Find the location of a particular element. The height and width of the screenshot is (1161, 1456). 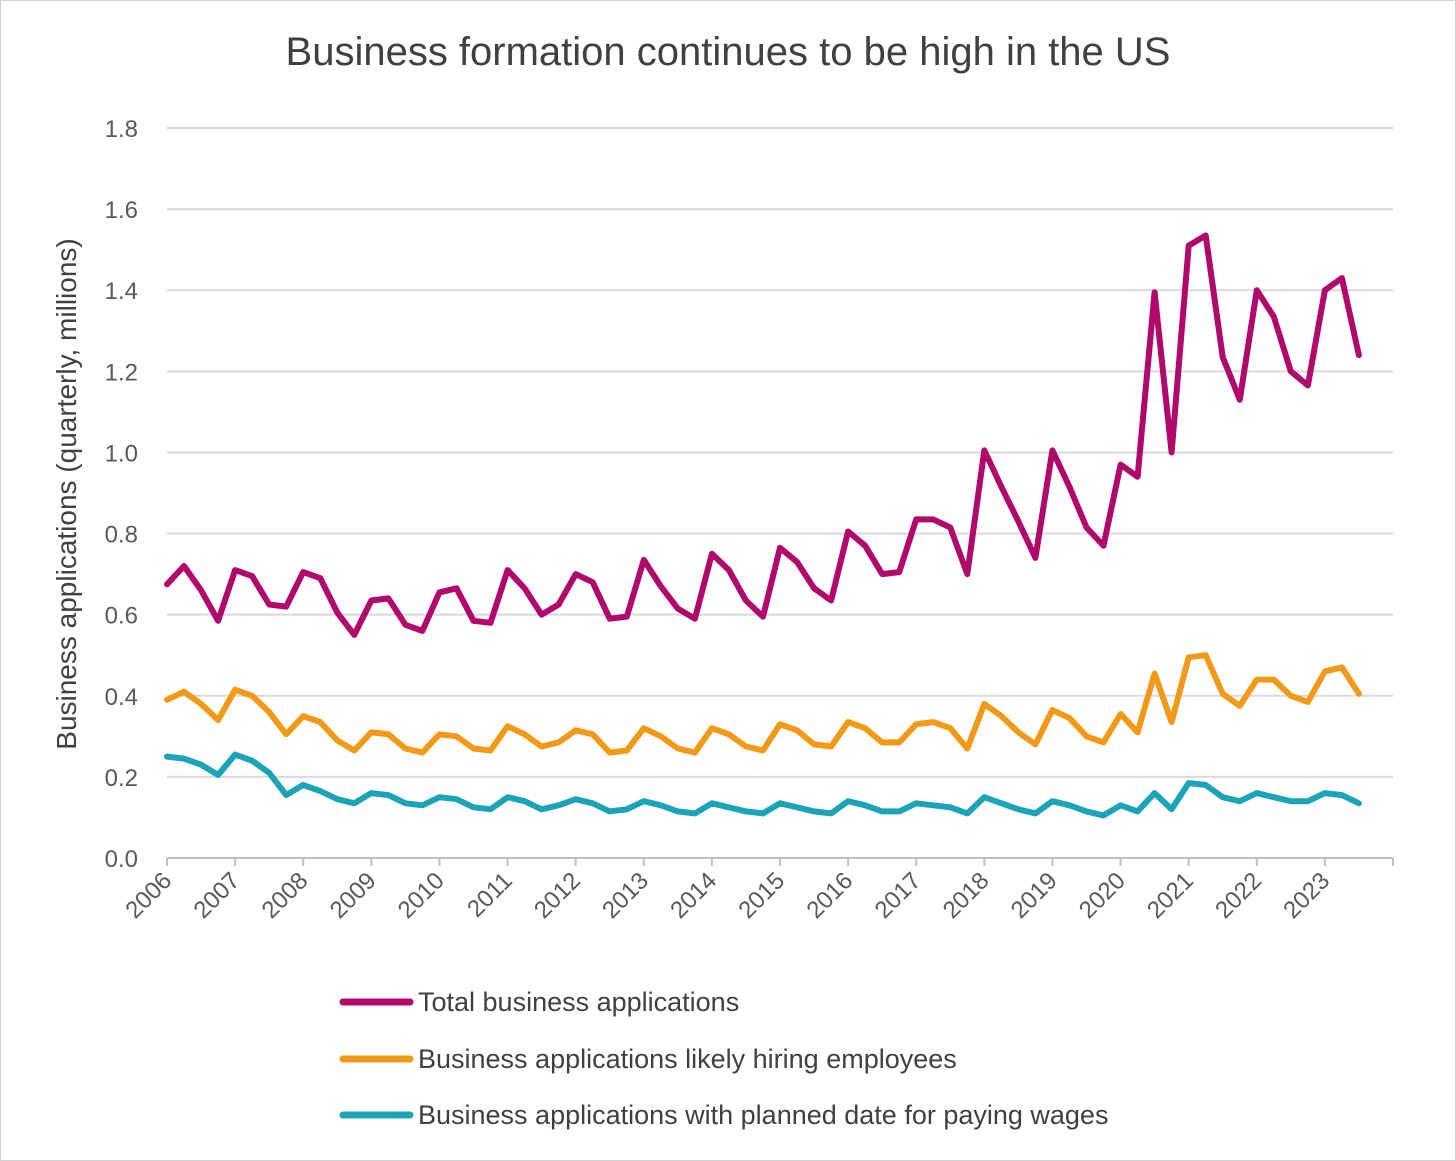

x-tick-label: 2020 is located at coordinates (1102, 895).